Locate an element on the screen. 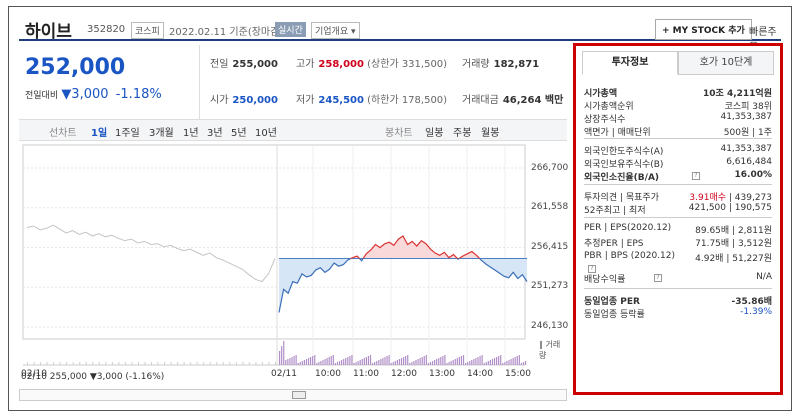  candle-weekly: 주봉 is located at coordinates (462, 133).